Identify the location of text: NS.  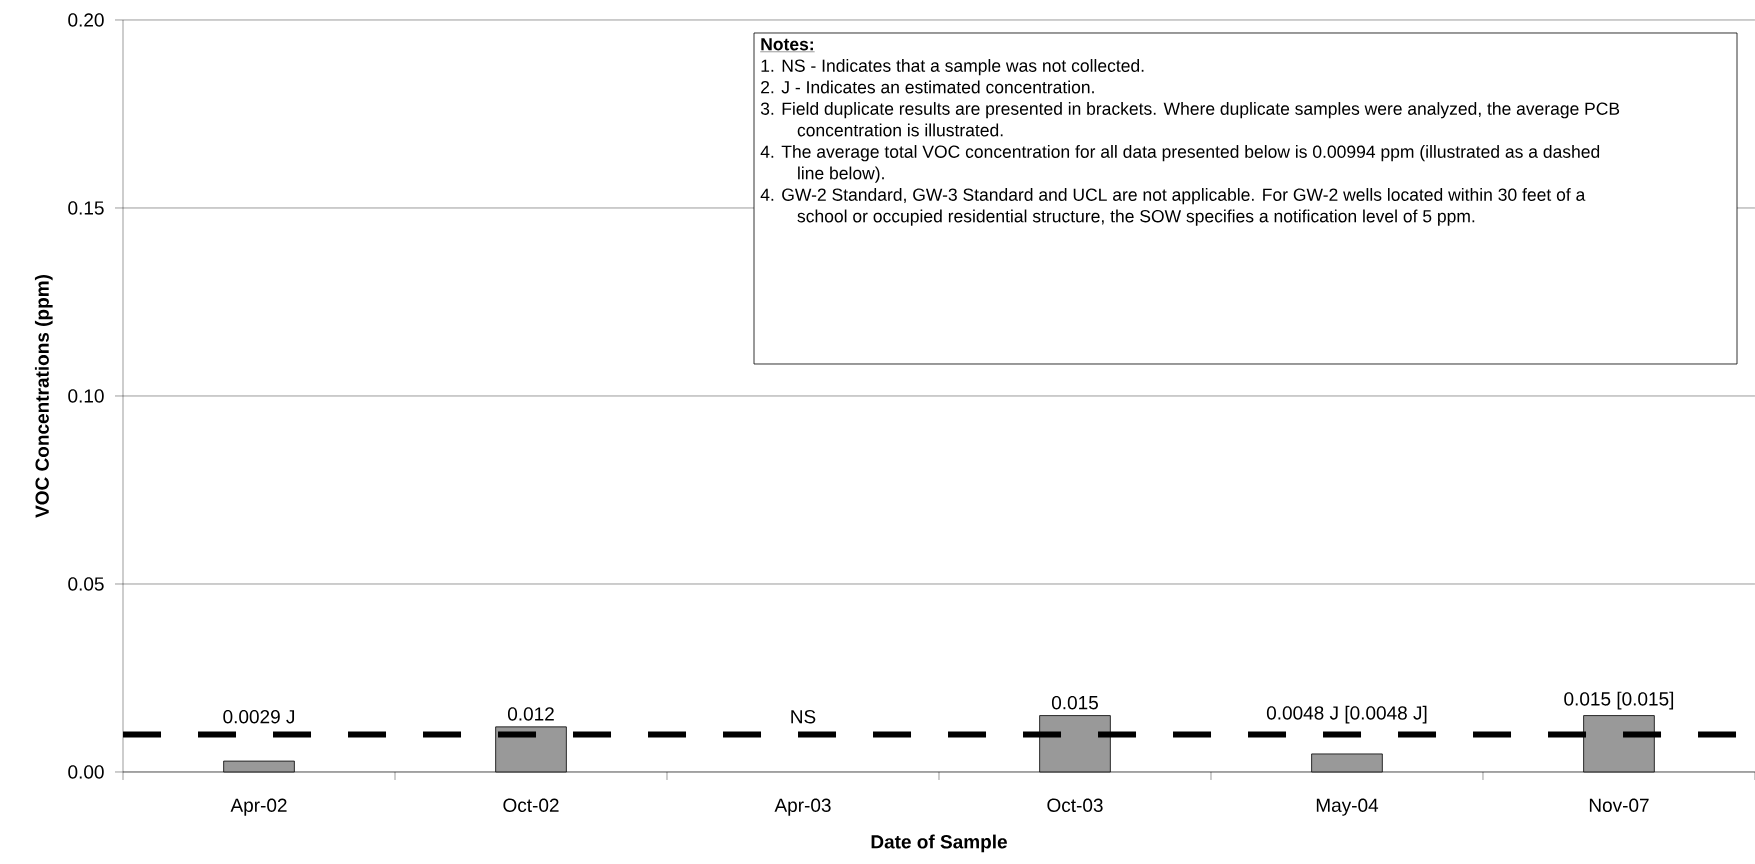
(803, 716).